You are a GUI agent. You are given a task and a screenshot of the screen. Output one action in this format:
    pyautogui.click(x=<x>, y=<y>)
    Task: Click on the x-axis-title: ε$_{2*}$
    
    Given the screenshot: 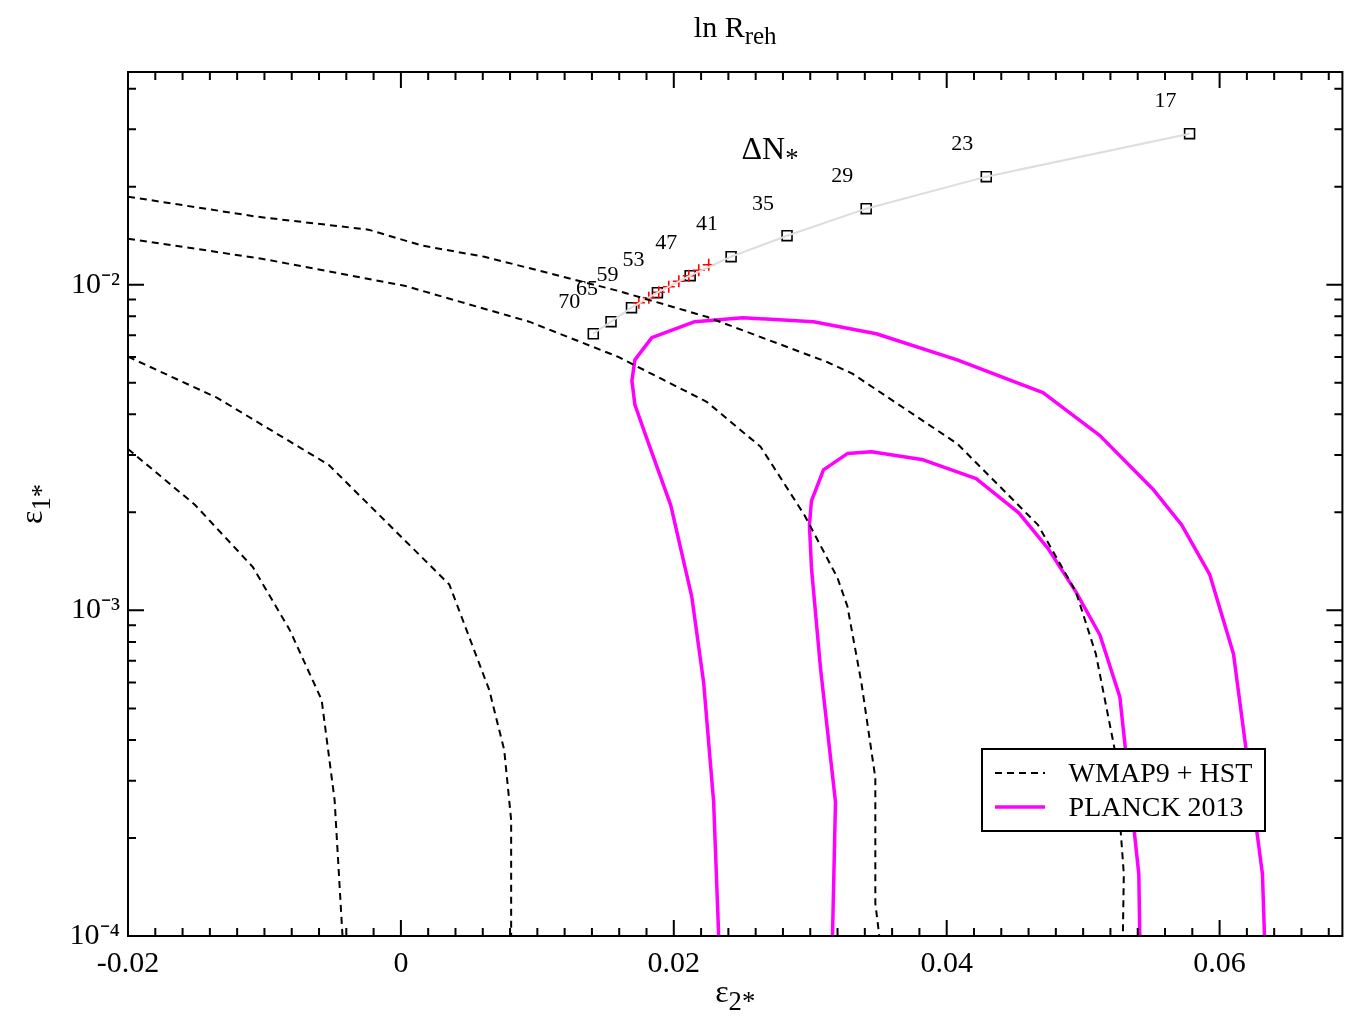 What is the action you would take?
    pyautogui.click(x=735, y=995)
    